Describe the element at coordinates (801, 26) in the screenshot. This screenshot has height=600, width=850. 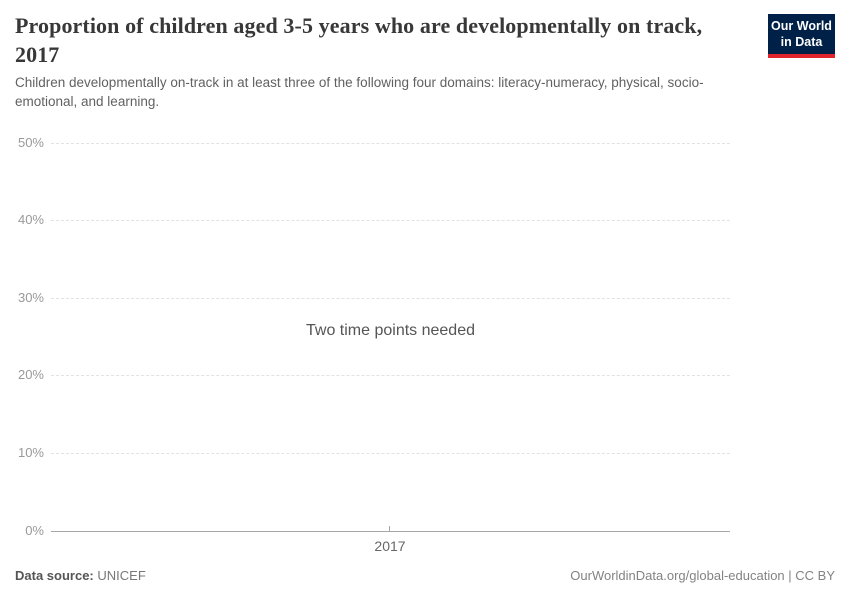
I see `owid-logo-line1: Our World` at that location.